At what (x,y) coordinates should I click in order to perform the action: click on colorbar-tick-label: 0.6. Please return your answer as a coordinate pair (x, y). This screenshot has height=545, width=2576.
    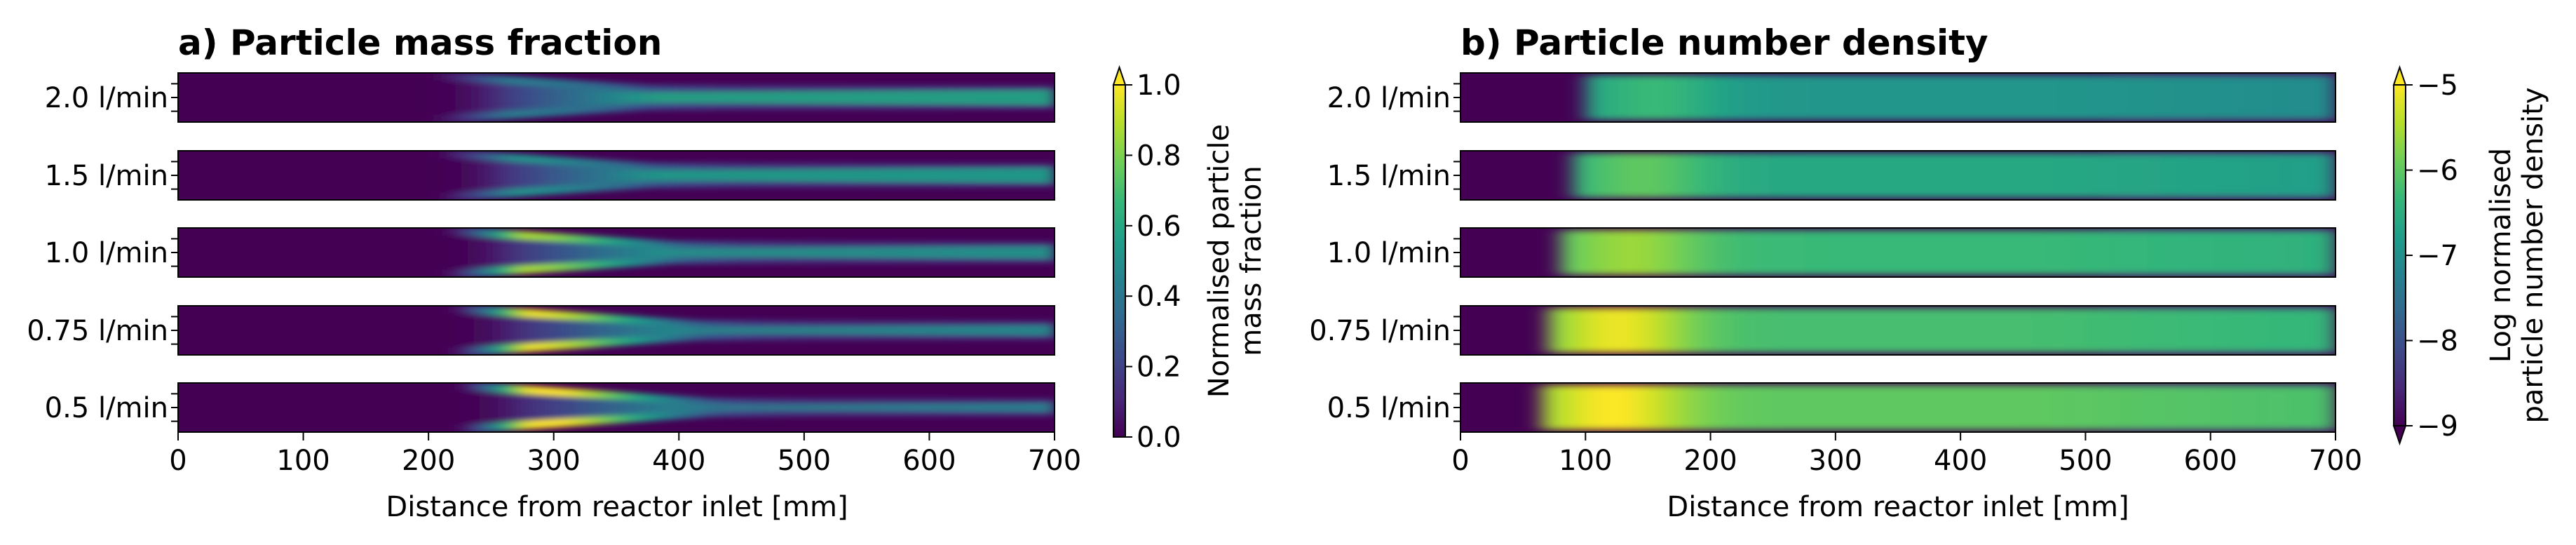
    Looking at the image, I should click on (1159, 226).